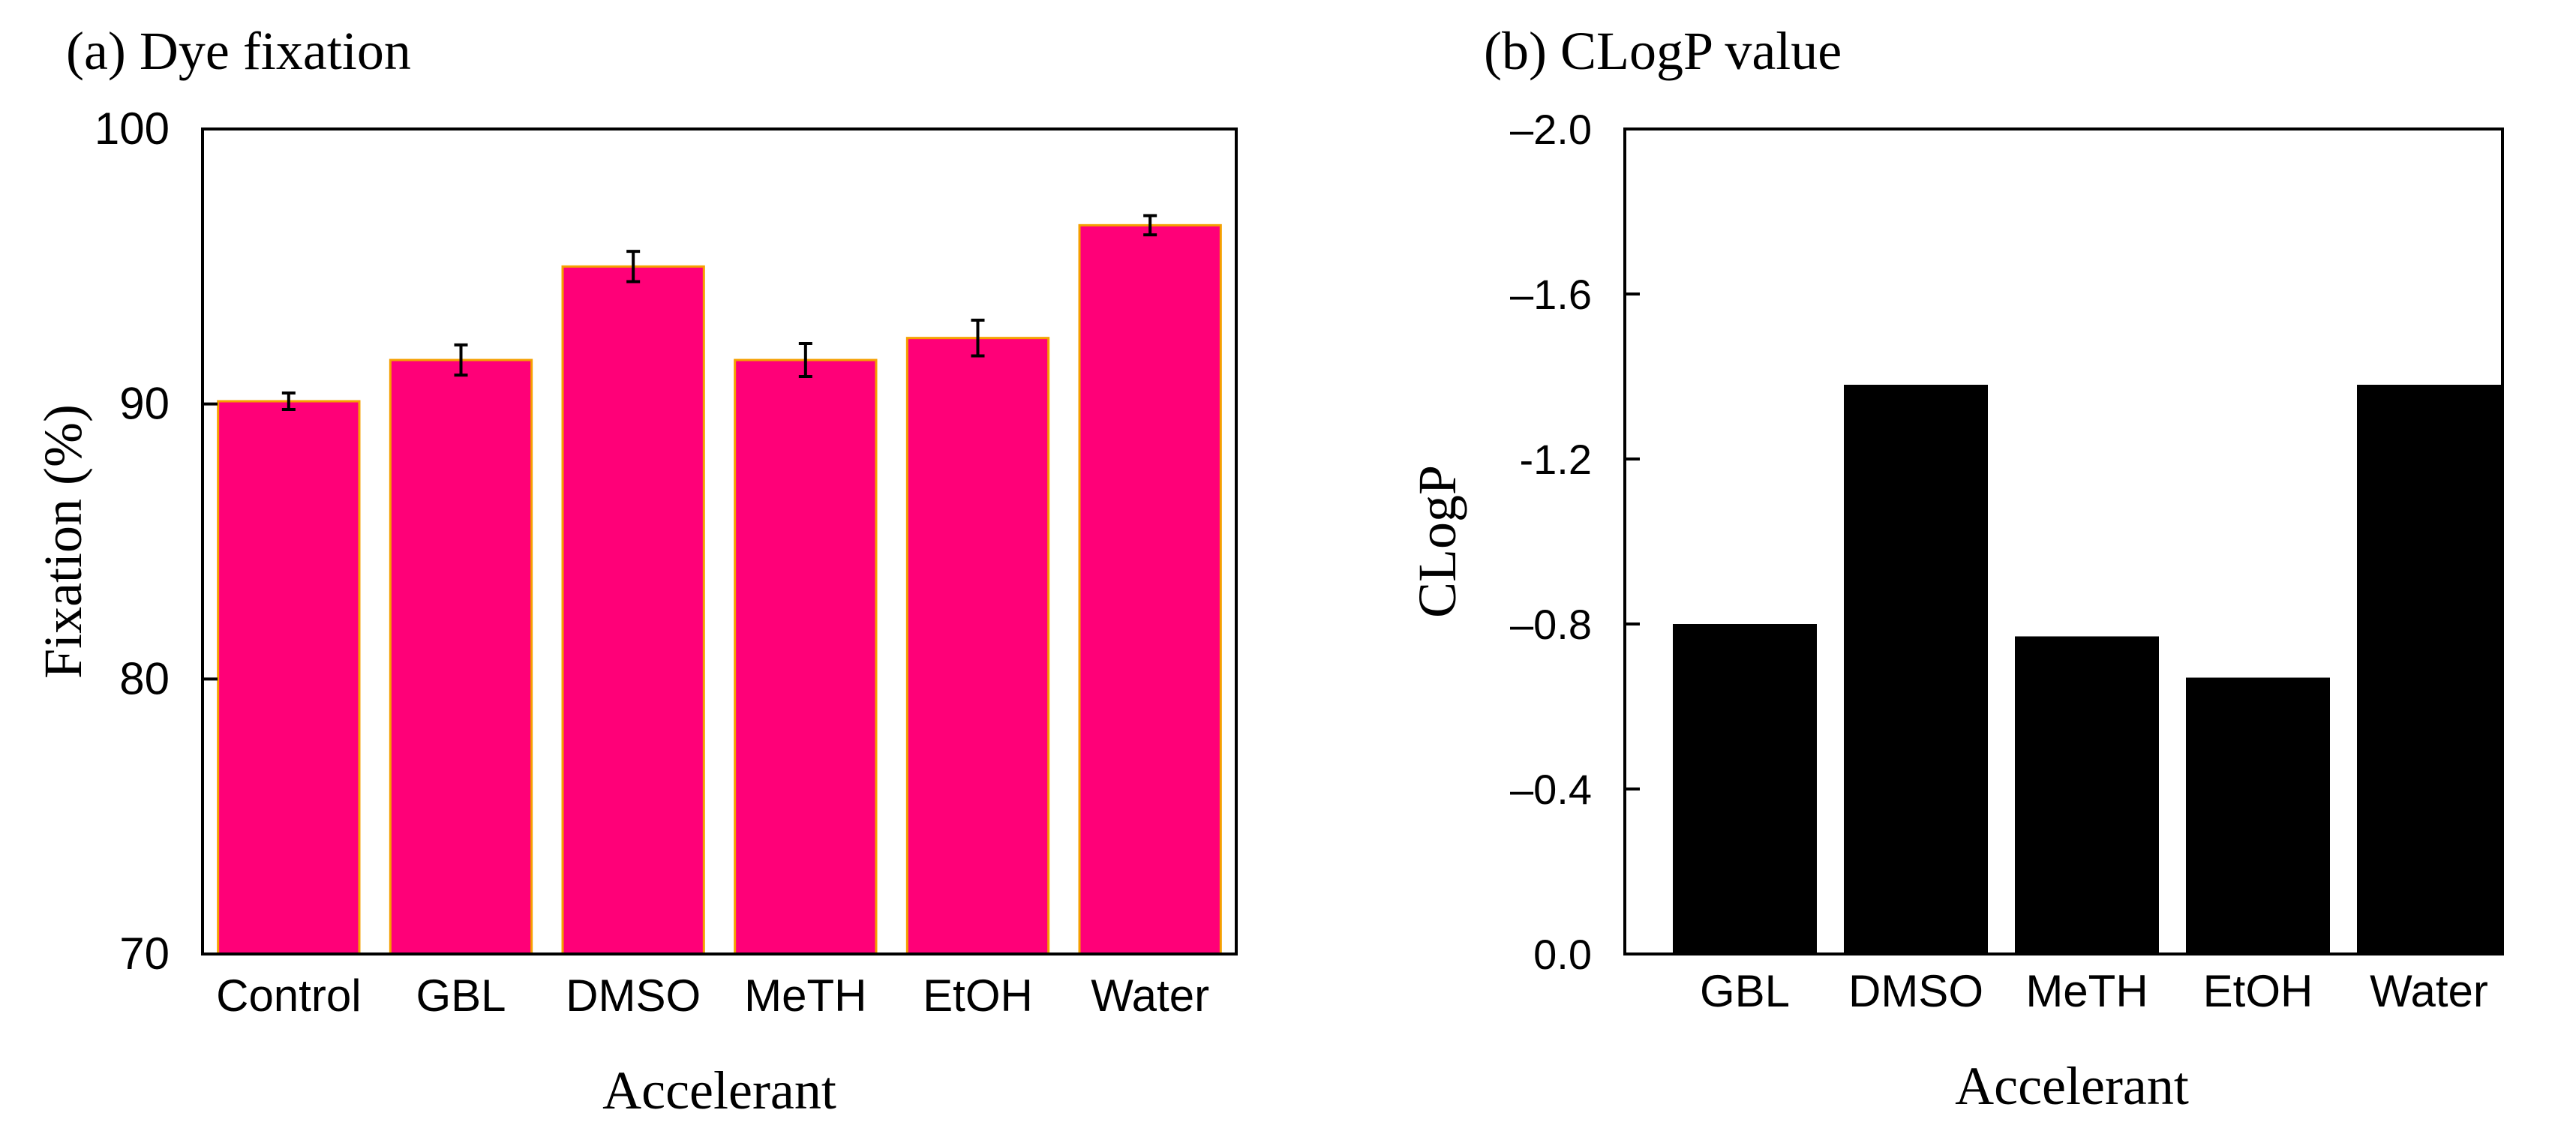 This screenshot has width=2576, height=1140. I want to click on panel-a-y-axis-label: Fixation (%), so click(63, 541).